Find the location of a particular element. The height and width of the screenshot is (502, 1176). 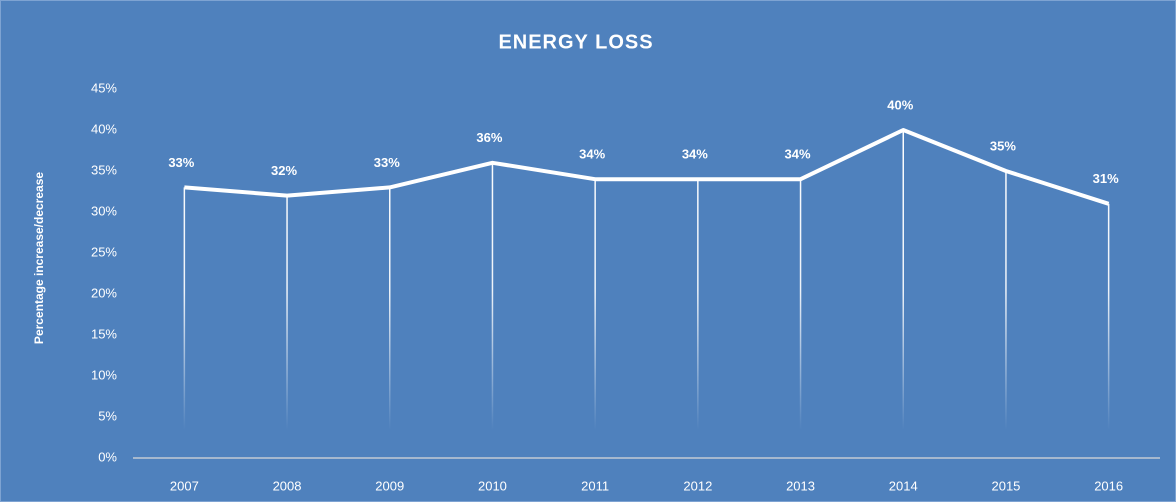

data-label: 32% is located at coordinates (284, 170).